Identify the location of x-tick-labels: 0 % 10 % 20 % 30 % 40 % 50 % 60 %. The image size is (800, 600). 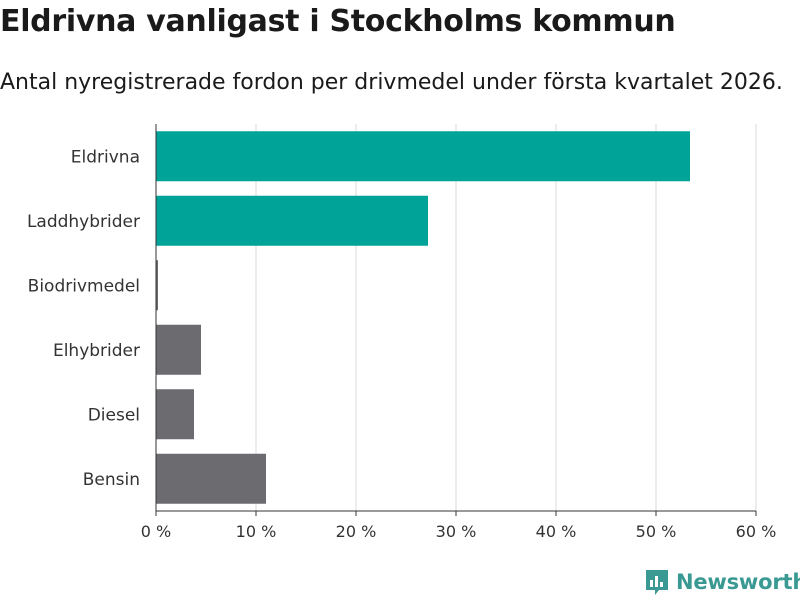
(459, 531).